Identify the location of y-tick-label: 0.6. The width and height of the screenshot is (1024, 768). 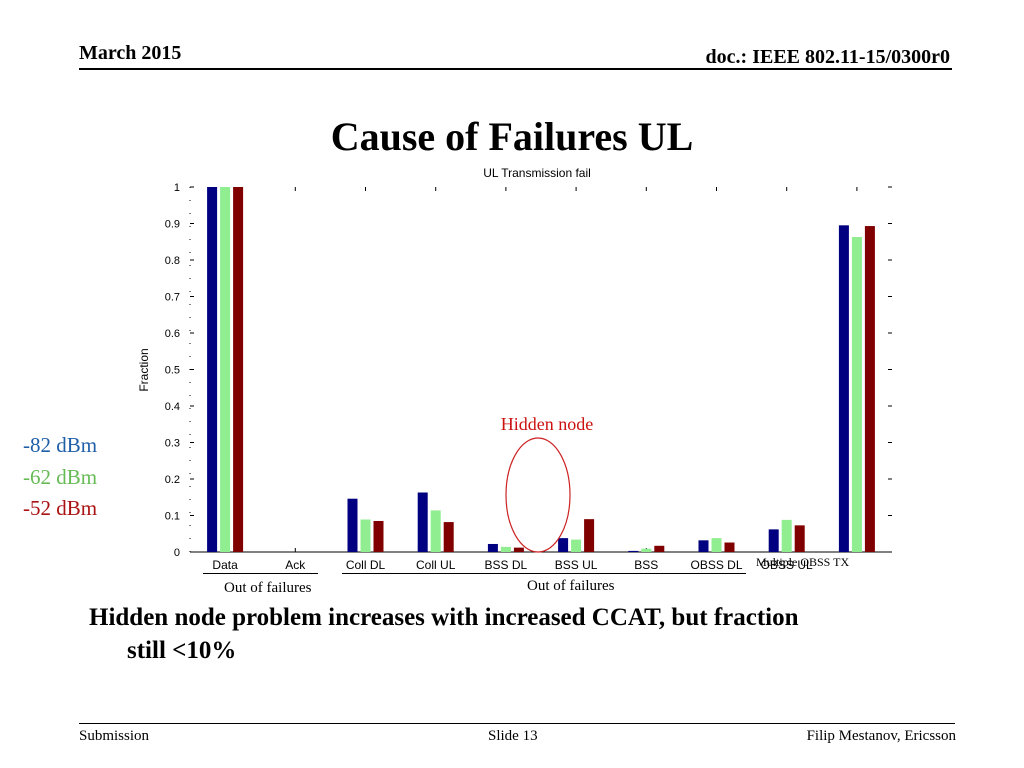
(172, 334).